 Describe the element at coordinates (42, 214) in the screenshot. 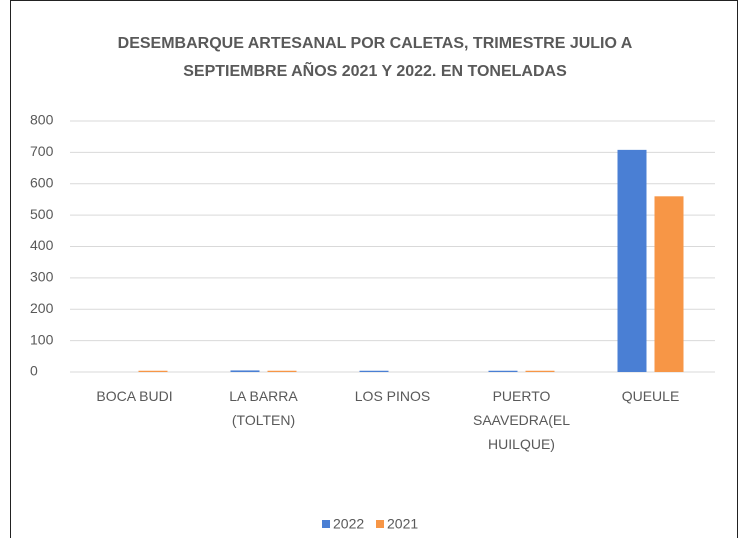

I see `y-tick-label: 500` at that location.